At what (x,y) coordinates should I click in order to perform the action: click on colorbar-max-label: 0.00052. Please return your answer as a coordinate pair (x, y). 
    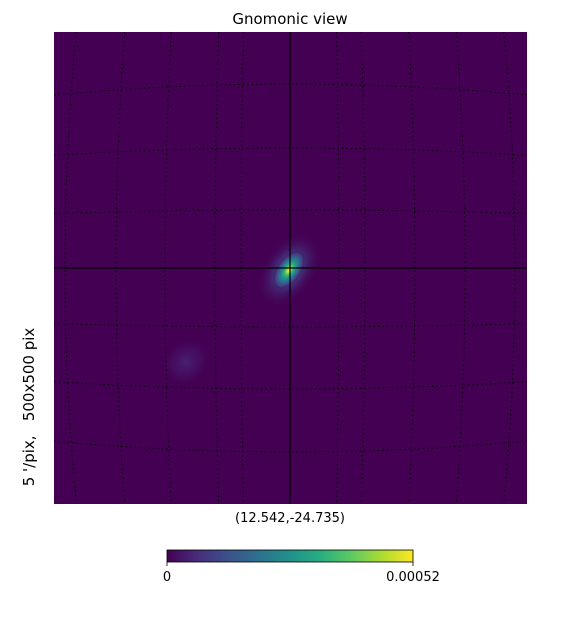
    Looking at the image, I should click on (413, 577).